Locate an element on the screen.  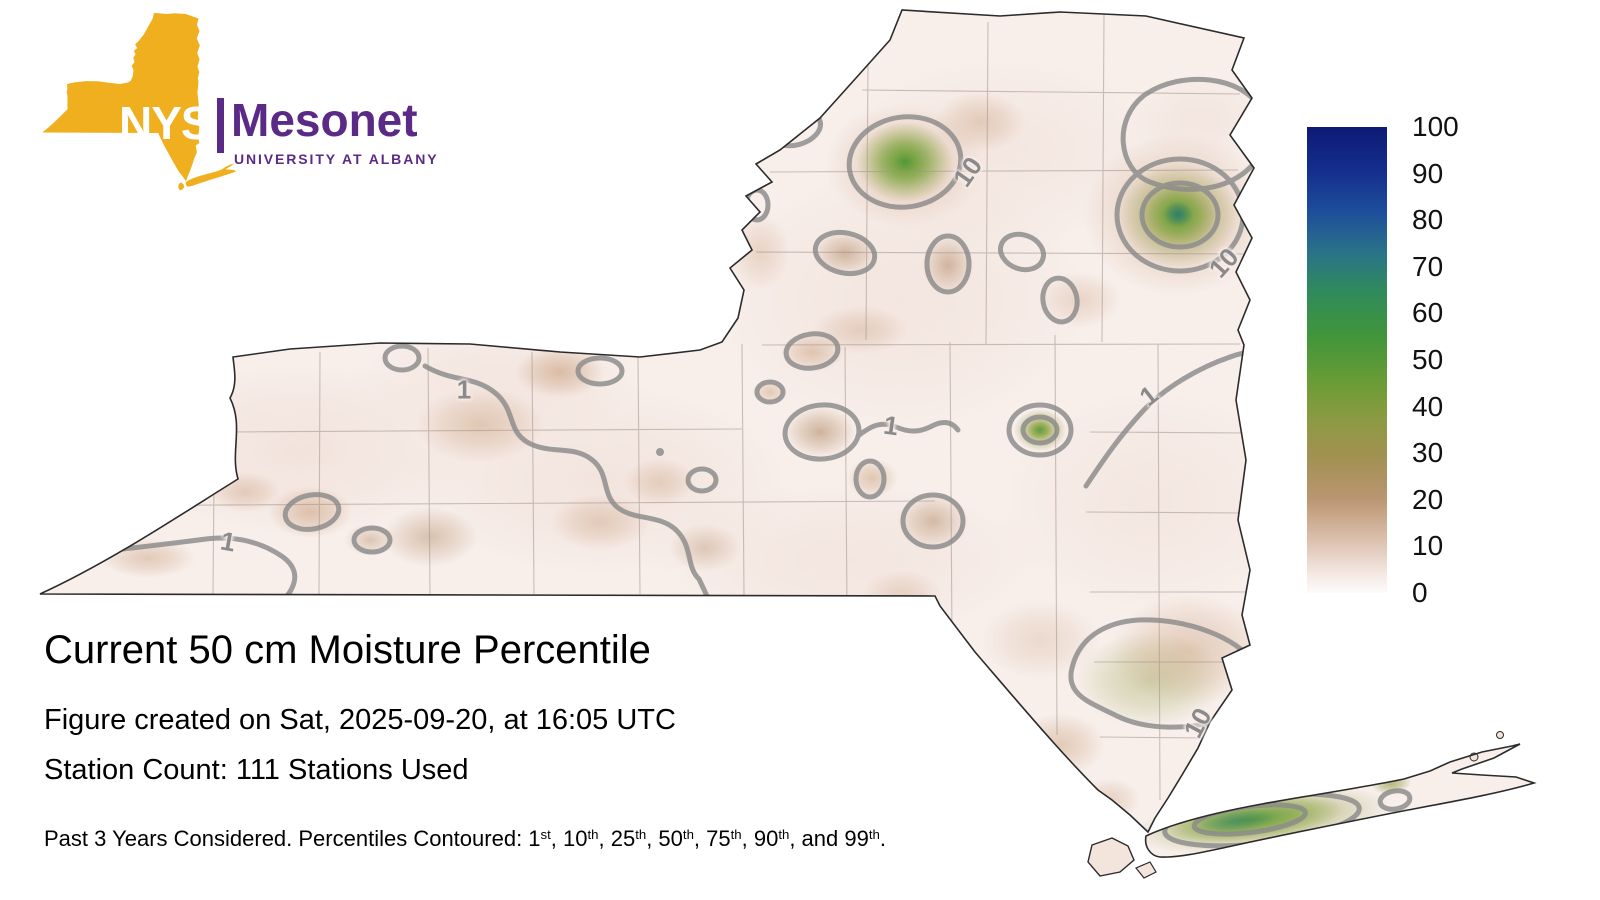
colorbar-gradient is located at coordinates (1347, 360).